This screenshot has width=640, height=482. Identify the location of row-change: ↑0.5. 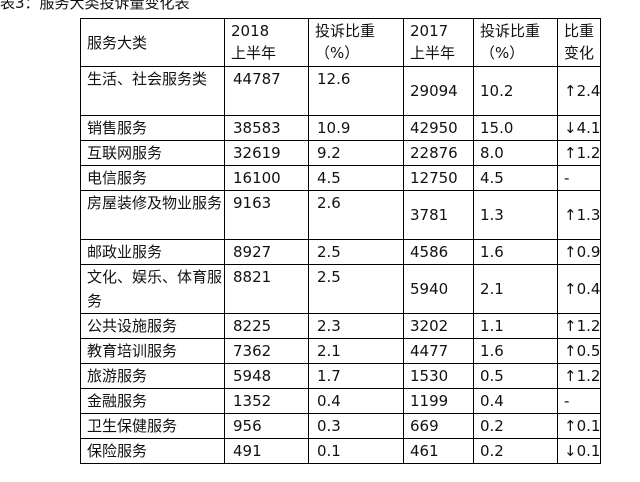
(579, 351).